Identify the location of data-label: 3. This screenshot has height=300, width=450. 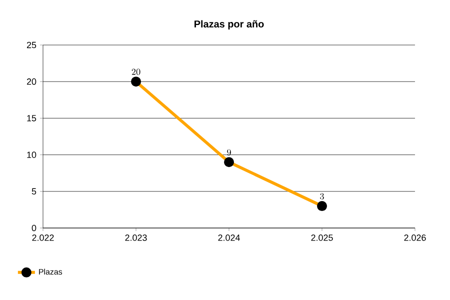
(322, 196).